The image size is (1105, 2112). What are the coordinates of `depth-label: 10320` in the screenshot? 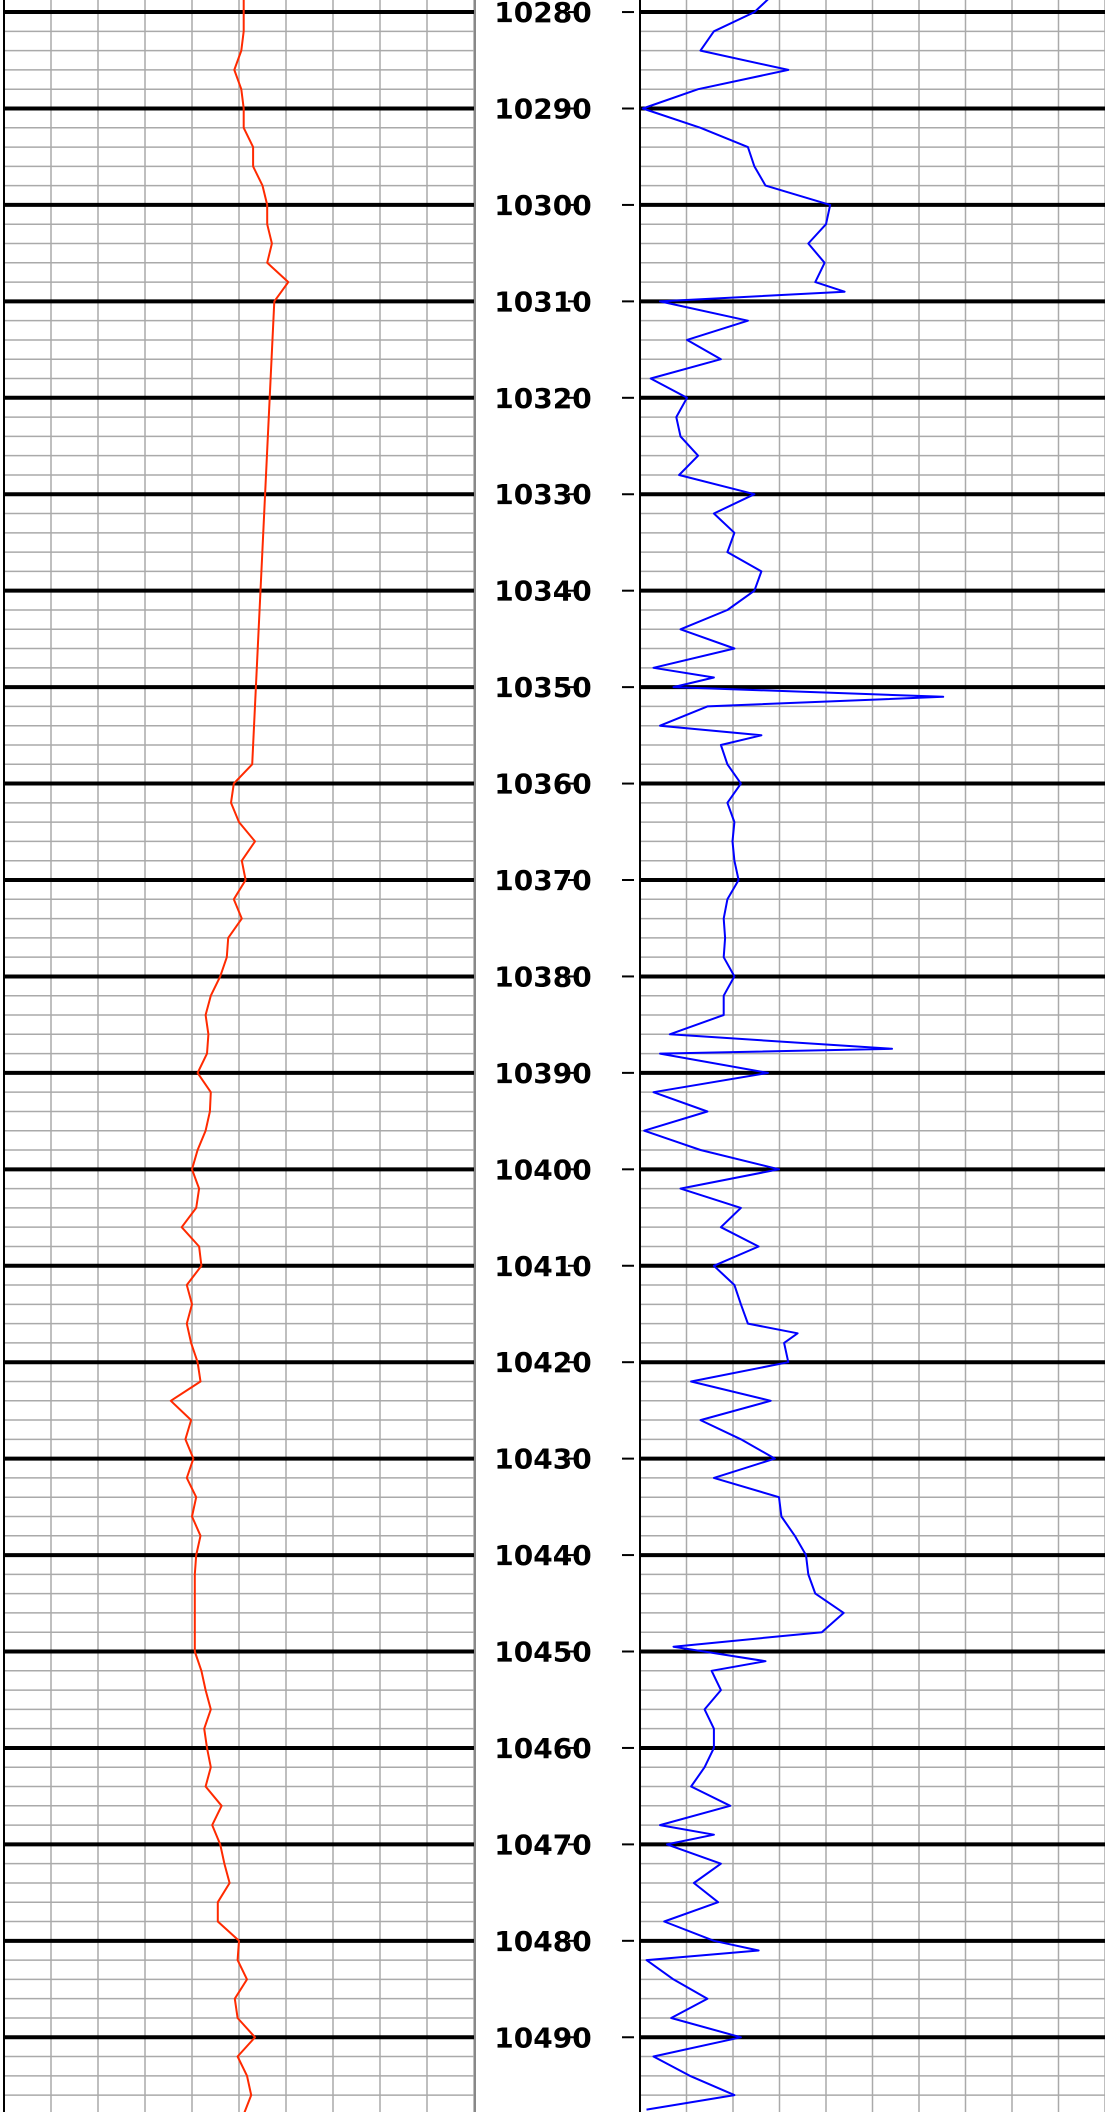 It's located at (542, 398).